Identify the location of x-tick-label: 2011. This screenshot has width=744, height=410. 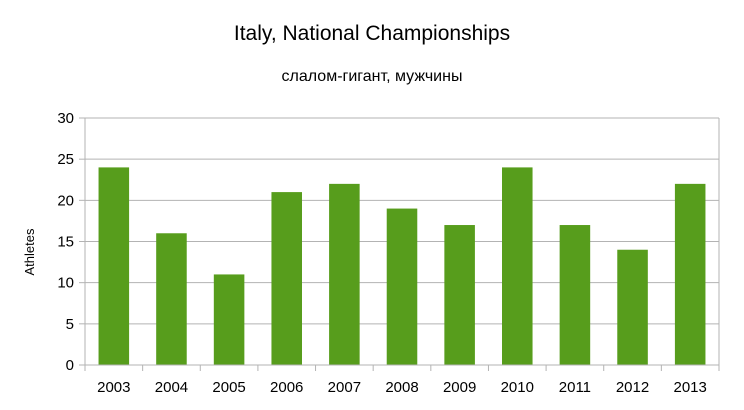
(575, 387).